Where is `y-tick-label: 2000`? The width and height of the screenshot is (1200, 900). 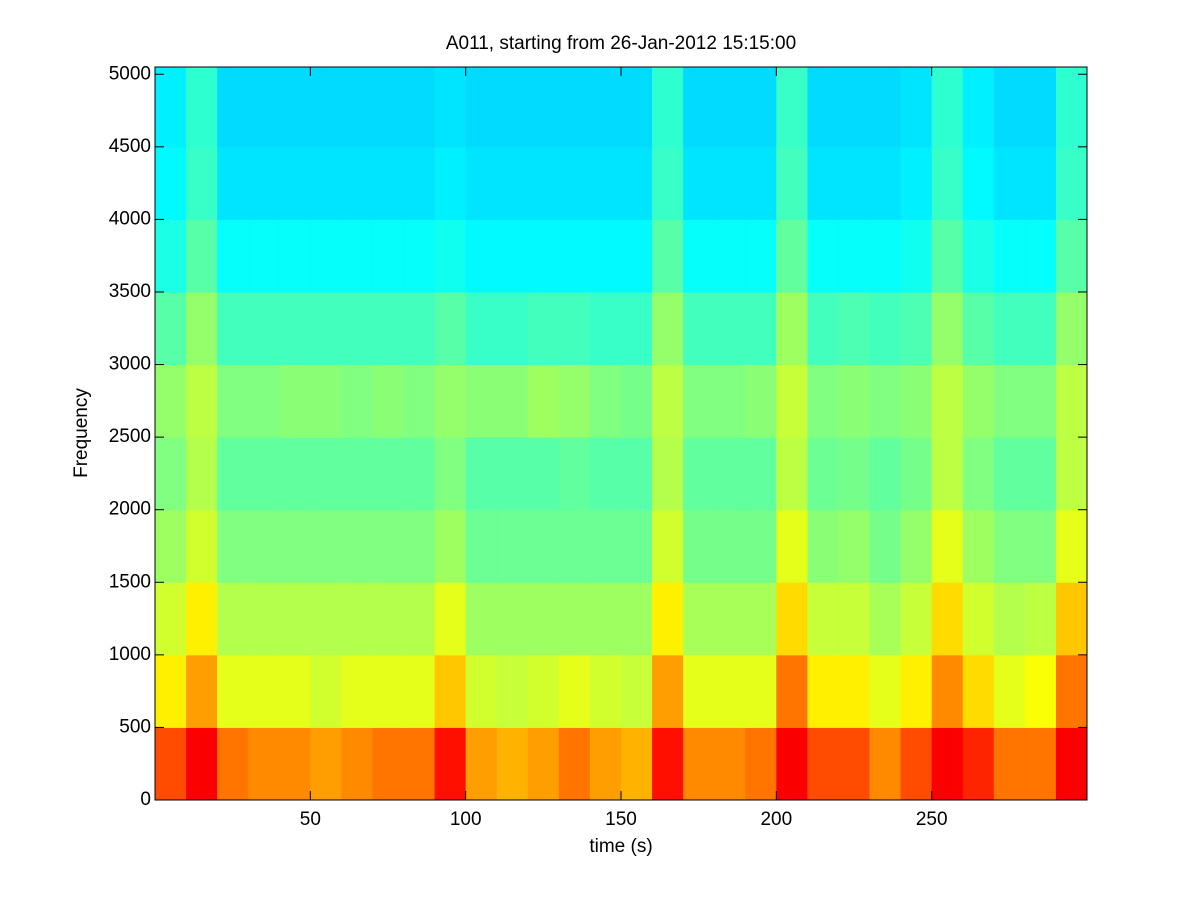 y-tick-label: 2000 is located at coordinates (130, 509).